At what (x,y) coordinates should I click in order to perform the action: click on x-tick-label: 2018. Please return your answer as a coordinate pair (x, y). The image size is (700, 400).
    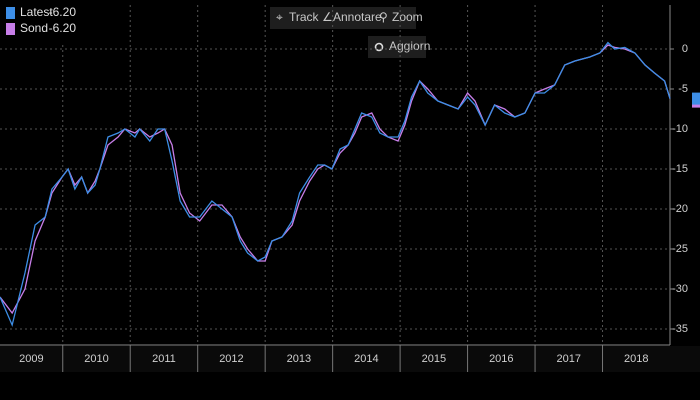
    Looking at the image, I should click on (636, 359).